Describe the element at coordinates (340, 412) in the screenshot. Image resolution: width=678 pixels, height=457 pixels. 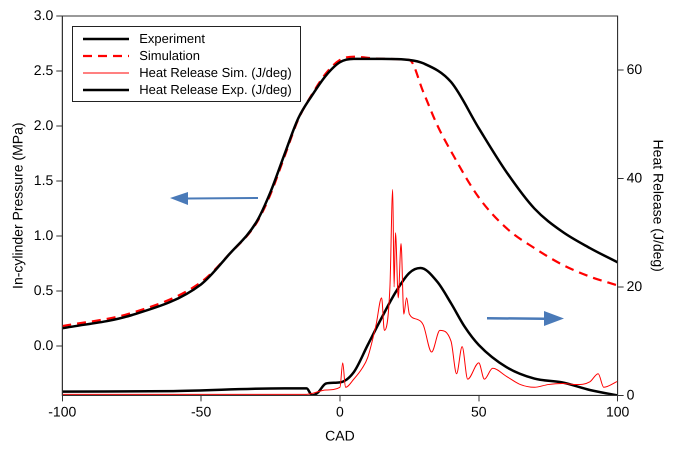
I see `x-tick-label: 0` at that location.